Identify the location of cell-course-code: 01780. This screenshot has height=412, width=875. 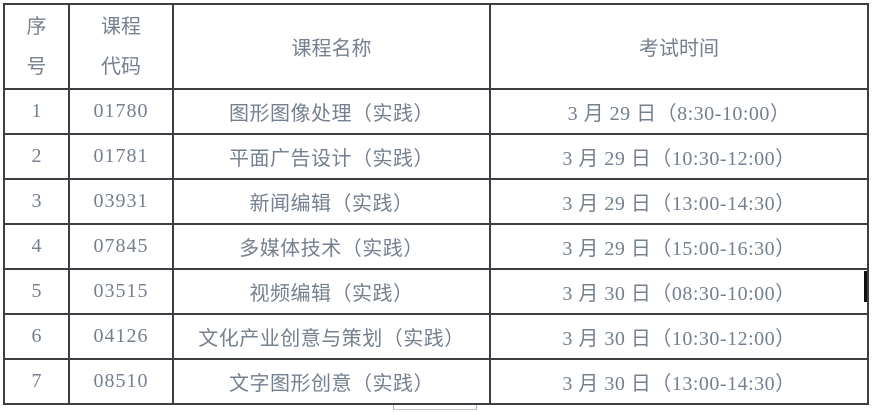
(121, 111).